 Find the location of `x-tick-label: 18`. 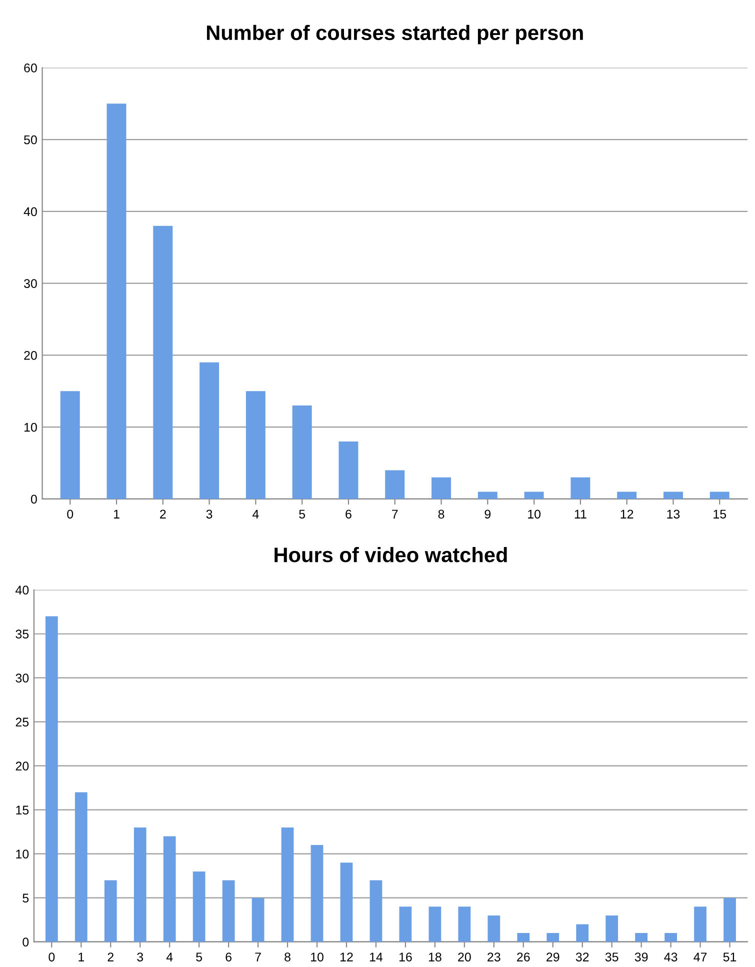

x-tick-label: 18 is located at coordinates (435, 957).